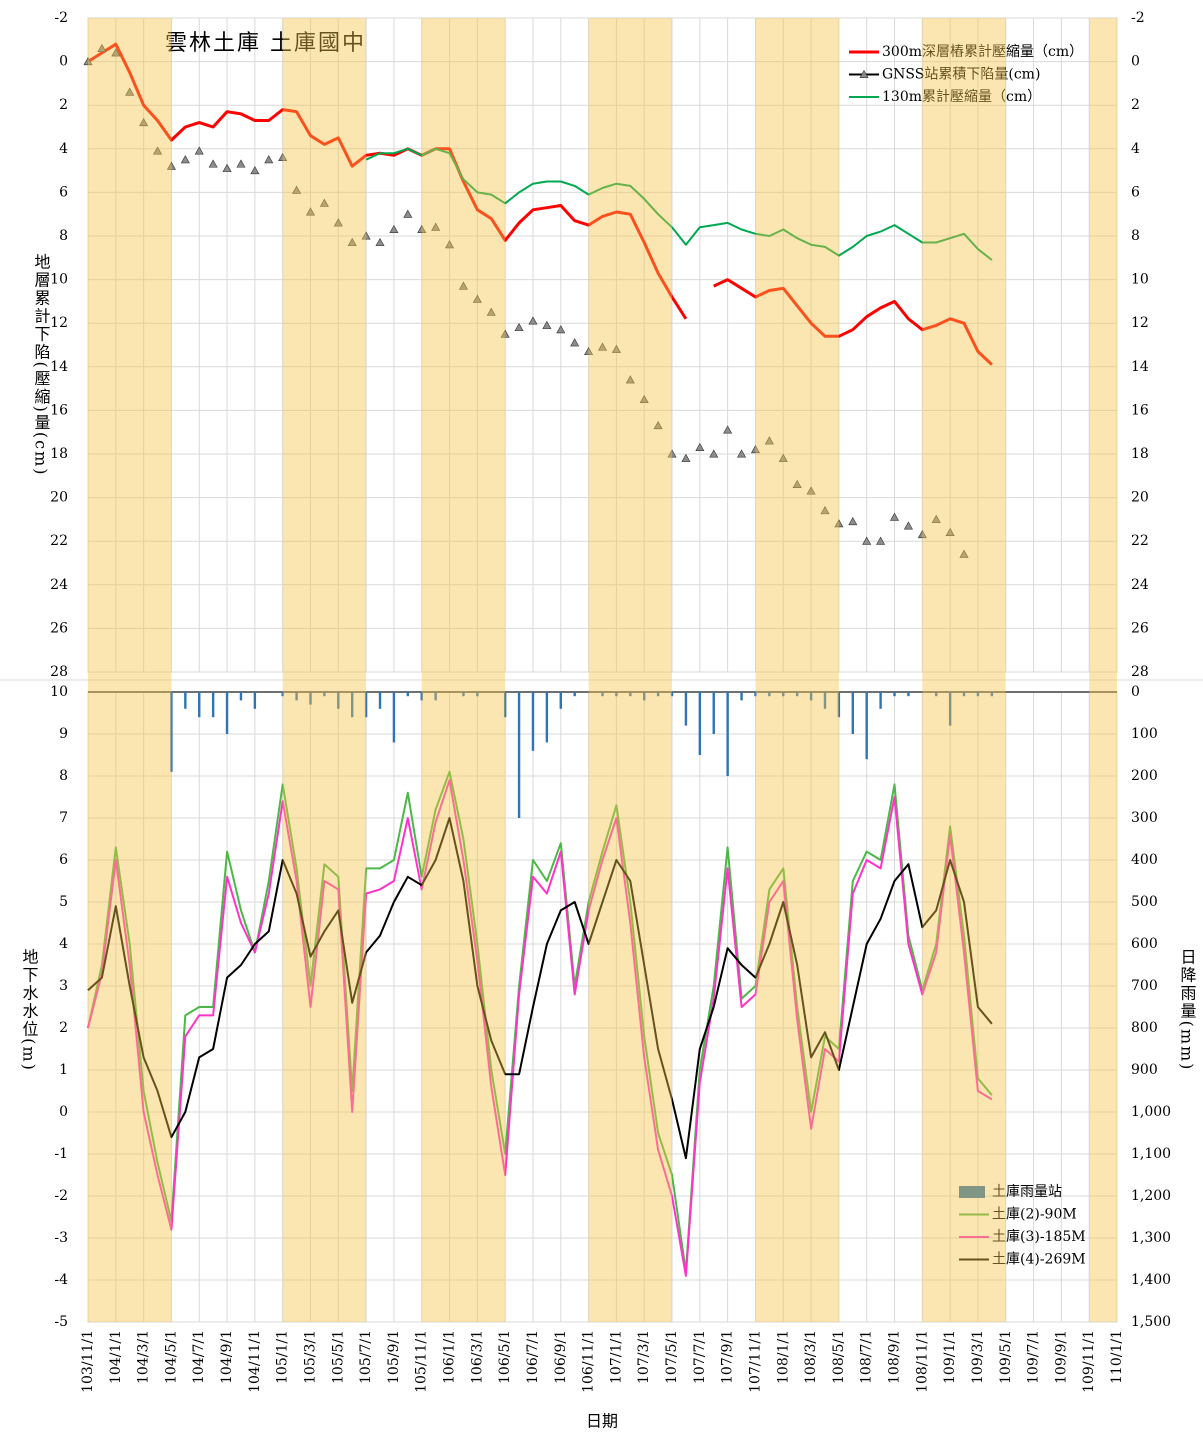  Describe the element at coordinates (783, 1357) in the screenshot. I see `x-tick-label: 108/1/1` at that location.